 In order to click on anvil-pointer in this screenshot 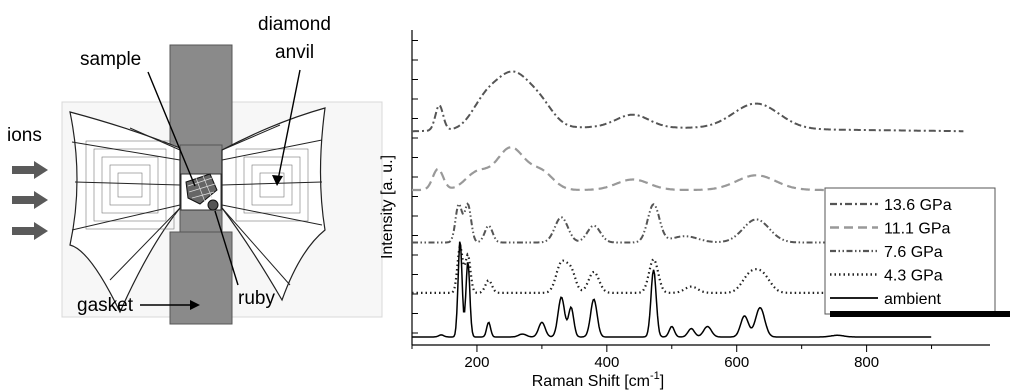, I will do `click(289, 125)`.